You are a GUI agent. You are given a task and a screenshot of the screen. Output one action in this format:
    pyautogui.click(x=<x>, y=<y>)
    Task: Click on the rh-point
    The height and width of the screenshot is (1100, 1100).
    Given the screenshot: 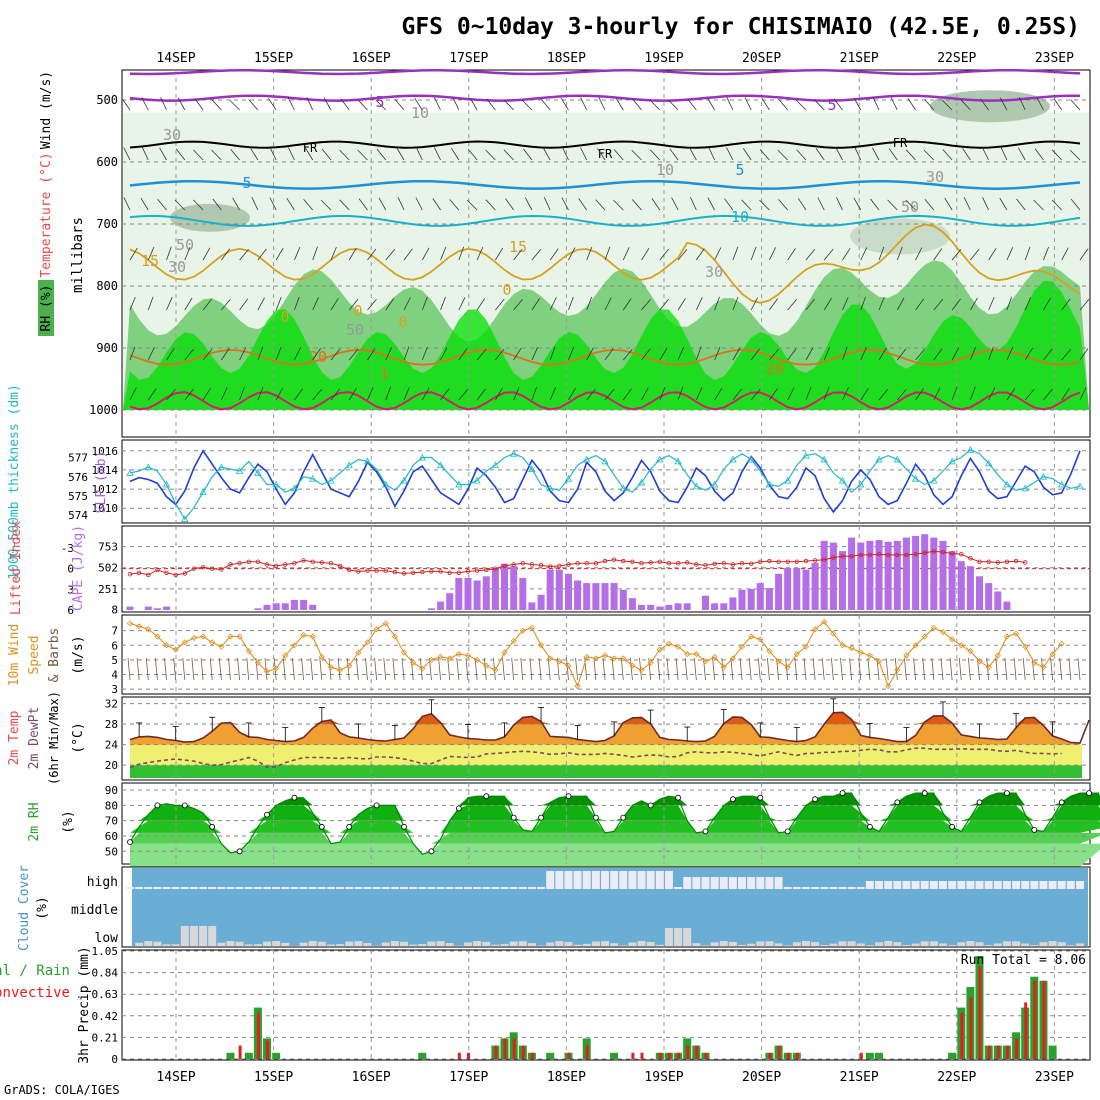 What is the action you would take?
    pyautogui.click(x=431, y=851)
    